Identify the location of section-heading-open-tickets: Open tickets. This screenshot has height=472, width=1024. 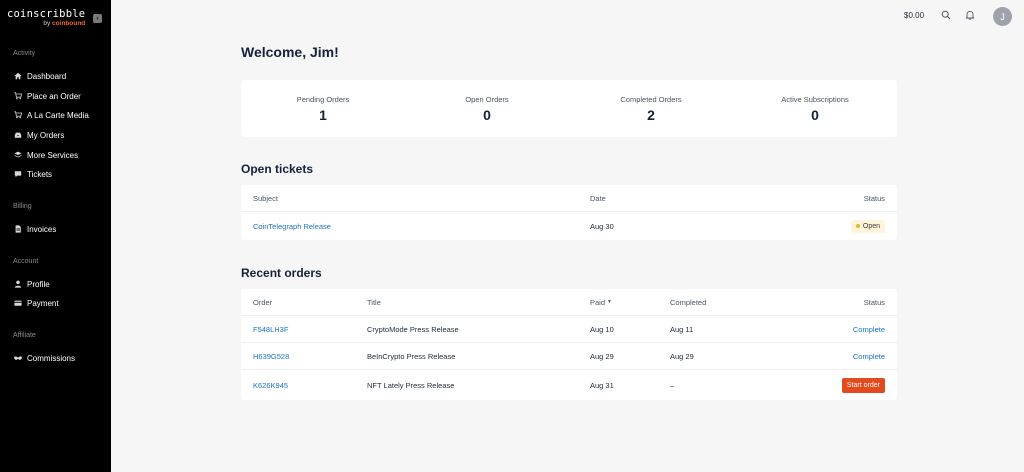
(277, 169).